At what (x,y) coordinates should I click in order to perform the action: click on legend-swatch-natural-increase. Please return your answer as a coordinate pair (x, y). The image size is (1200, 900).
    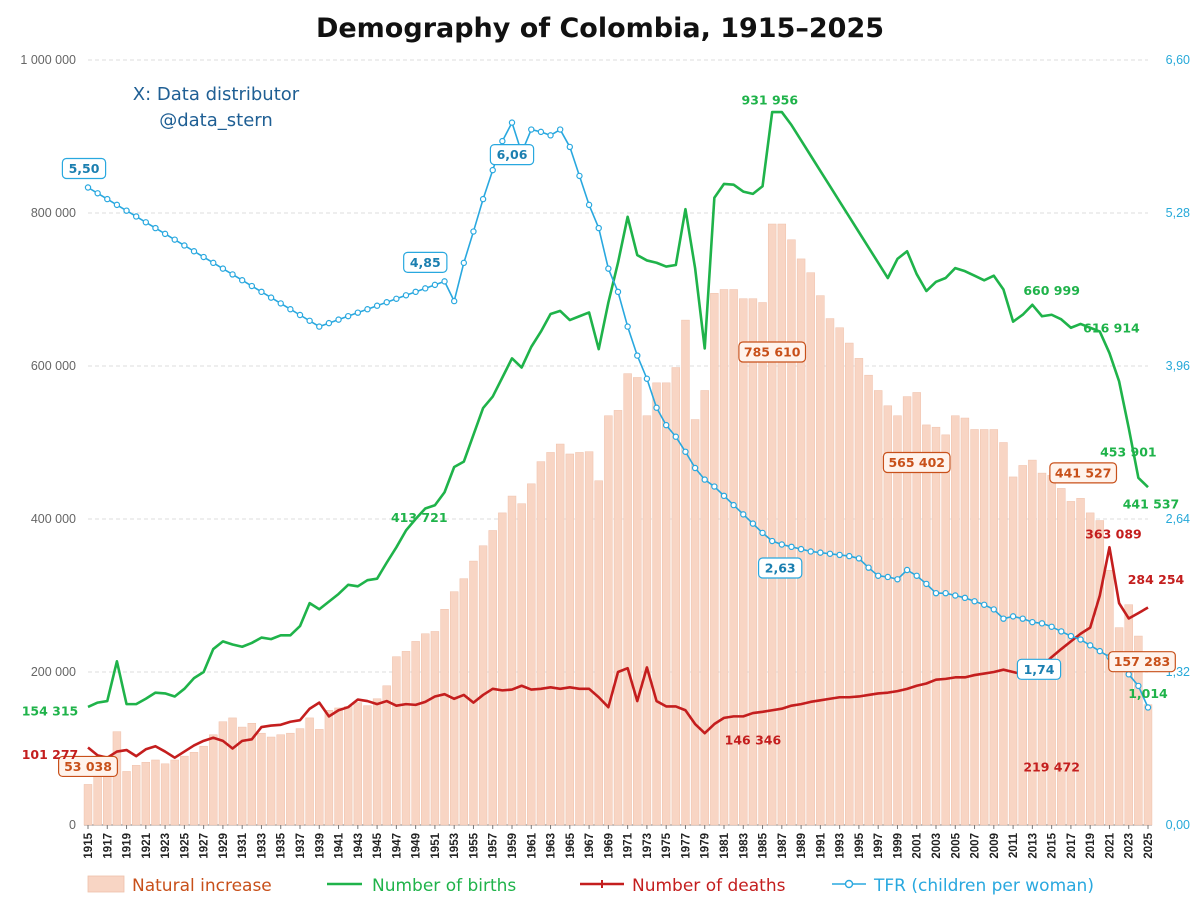
    Looking at the image, I should click on (106, 884).